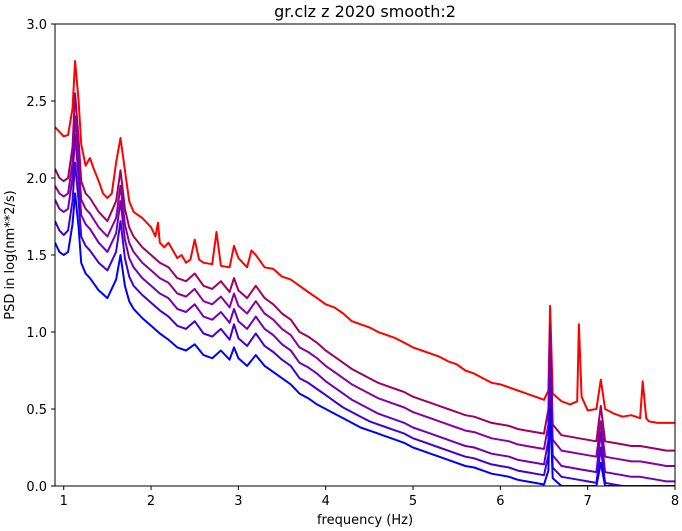 The image size is (682, 531). Describe the element at coordinates (36, 25) in the screenshot. I see `y-tick-label: 3.0` at that location.